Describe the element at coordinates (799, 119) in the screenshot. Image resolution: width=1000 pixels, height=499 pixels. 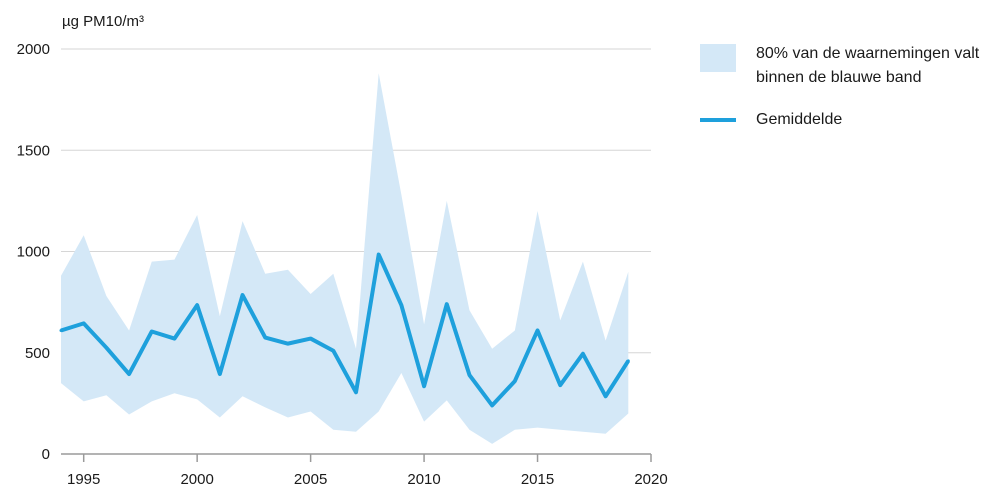
I see `legend-label-line: Gemiddelde` at that location.